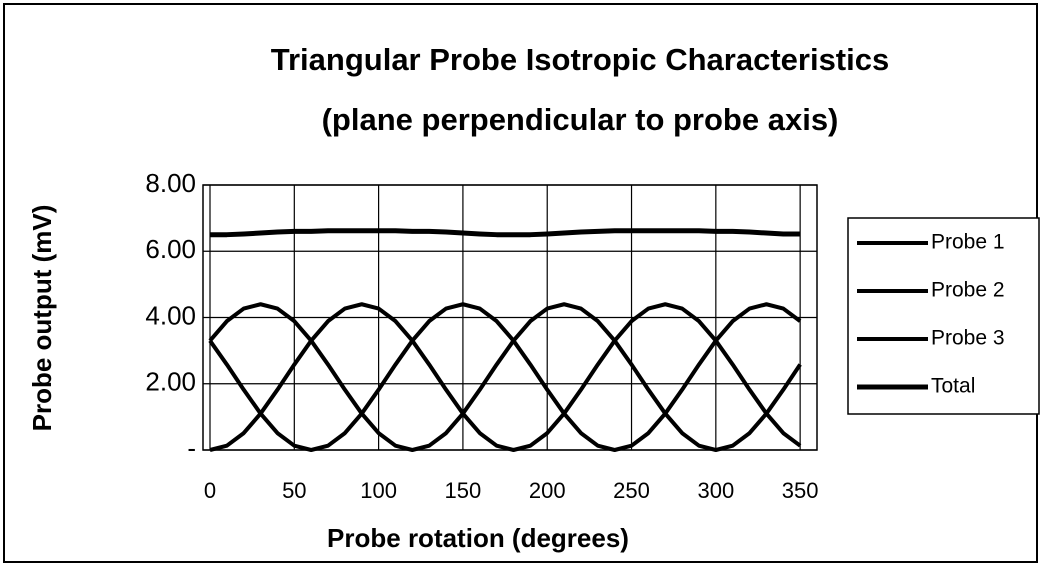  What do you see at coordinates (378, 490) in the screenshot?
I see `x-tick-label: 100` at bounding box center [378, 490].